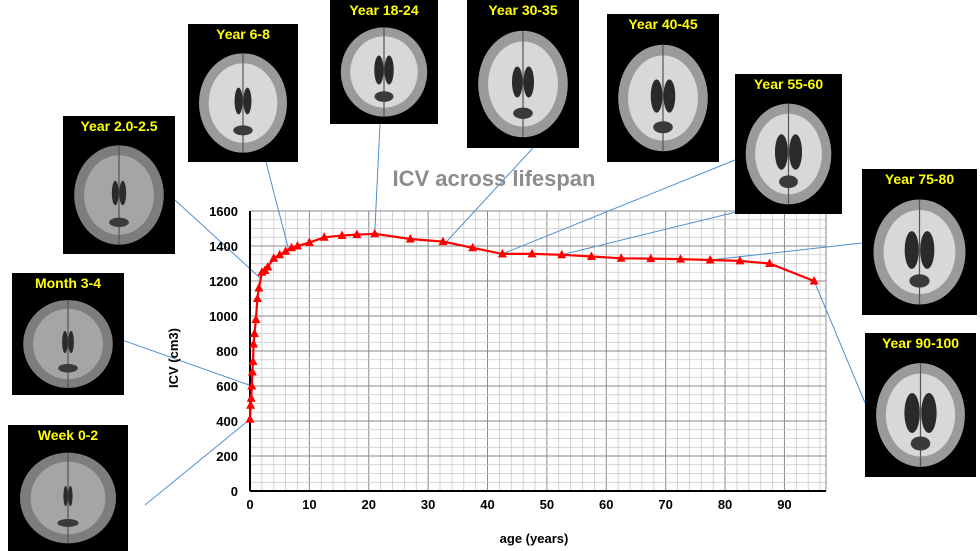  I want to click on brain-thumbnail-year-90-100: Year 90-100, so click(920, 405).